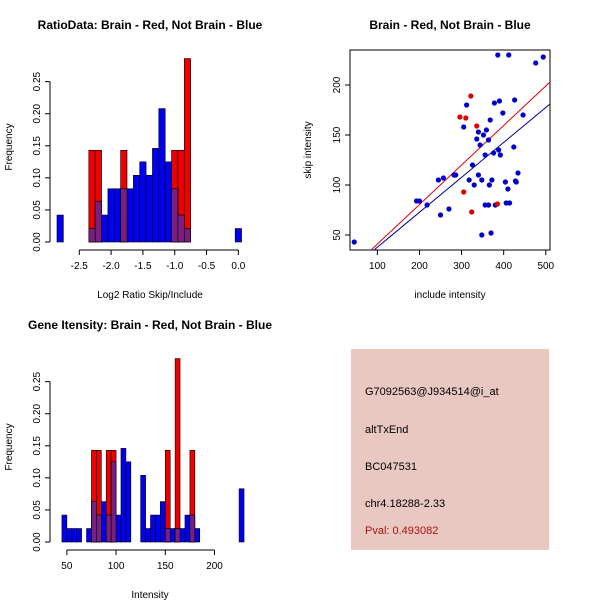 Image resolution: width=600 pixels, height=600 pixels. What do you see at coordinates (214, 566) in the screenshot?
I see `gene-intensity-x-tick-label: 200` at bounding box center [214, 566].